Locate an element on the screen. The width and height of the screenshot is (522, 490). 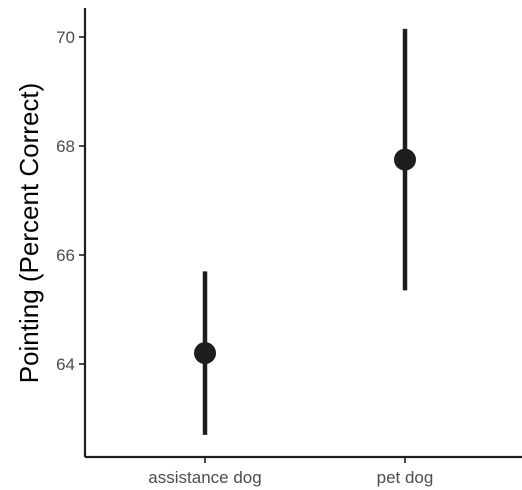
y-tick-label: 68 is located at coordinates (65, 146).